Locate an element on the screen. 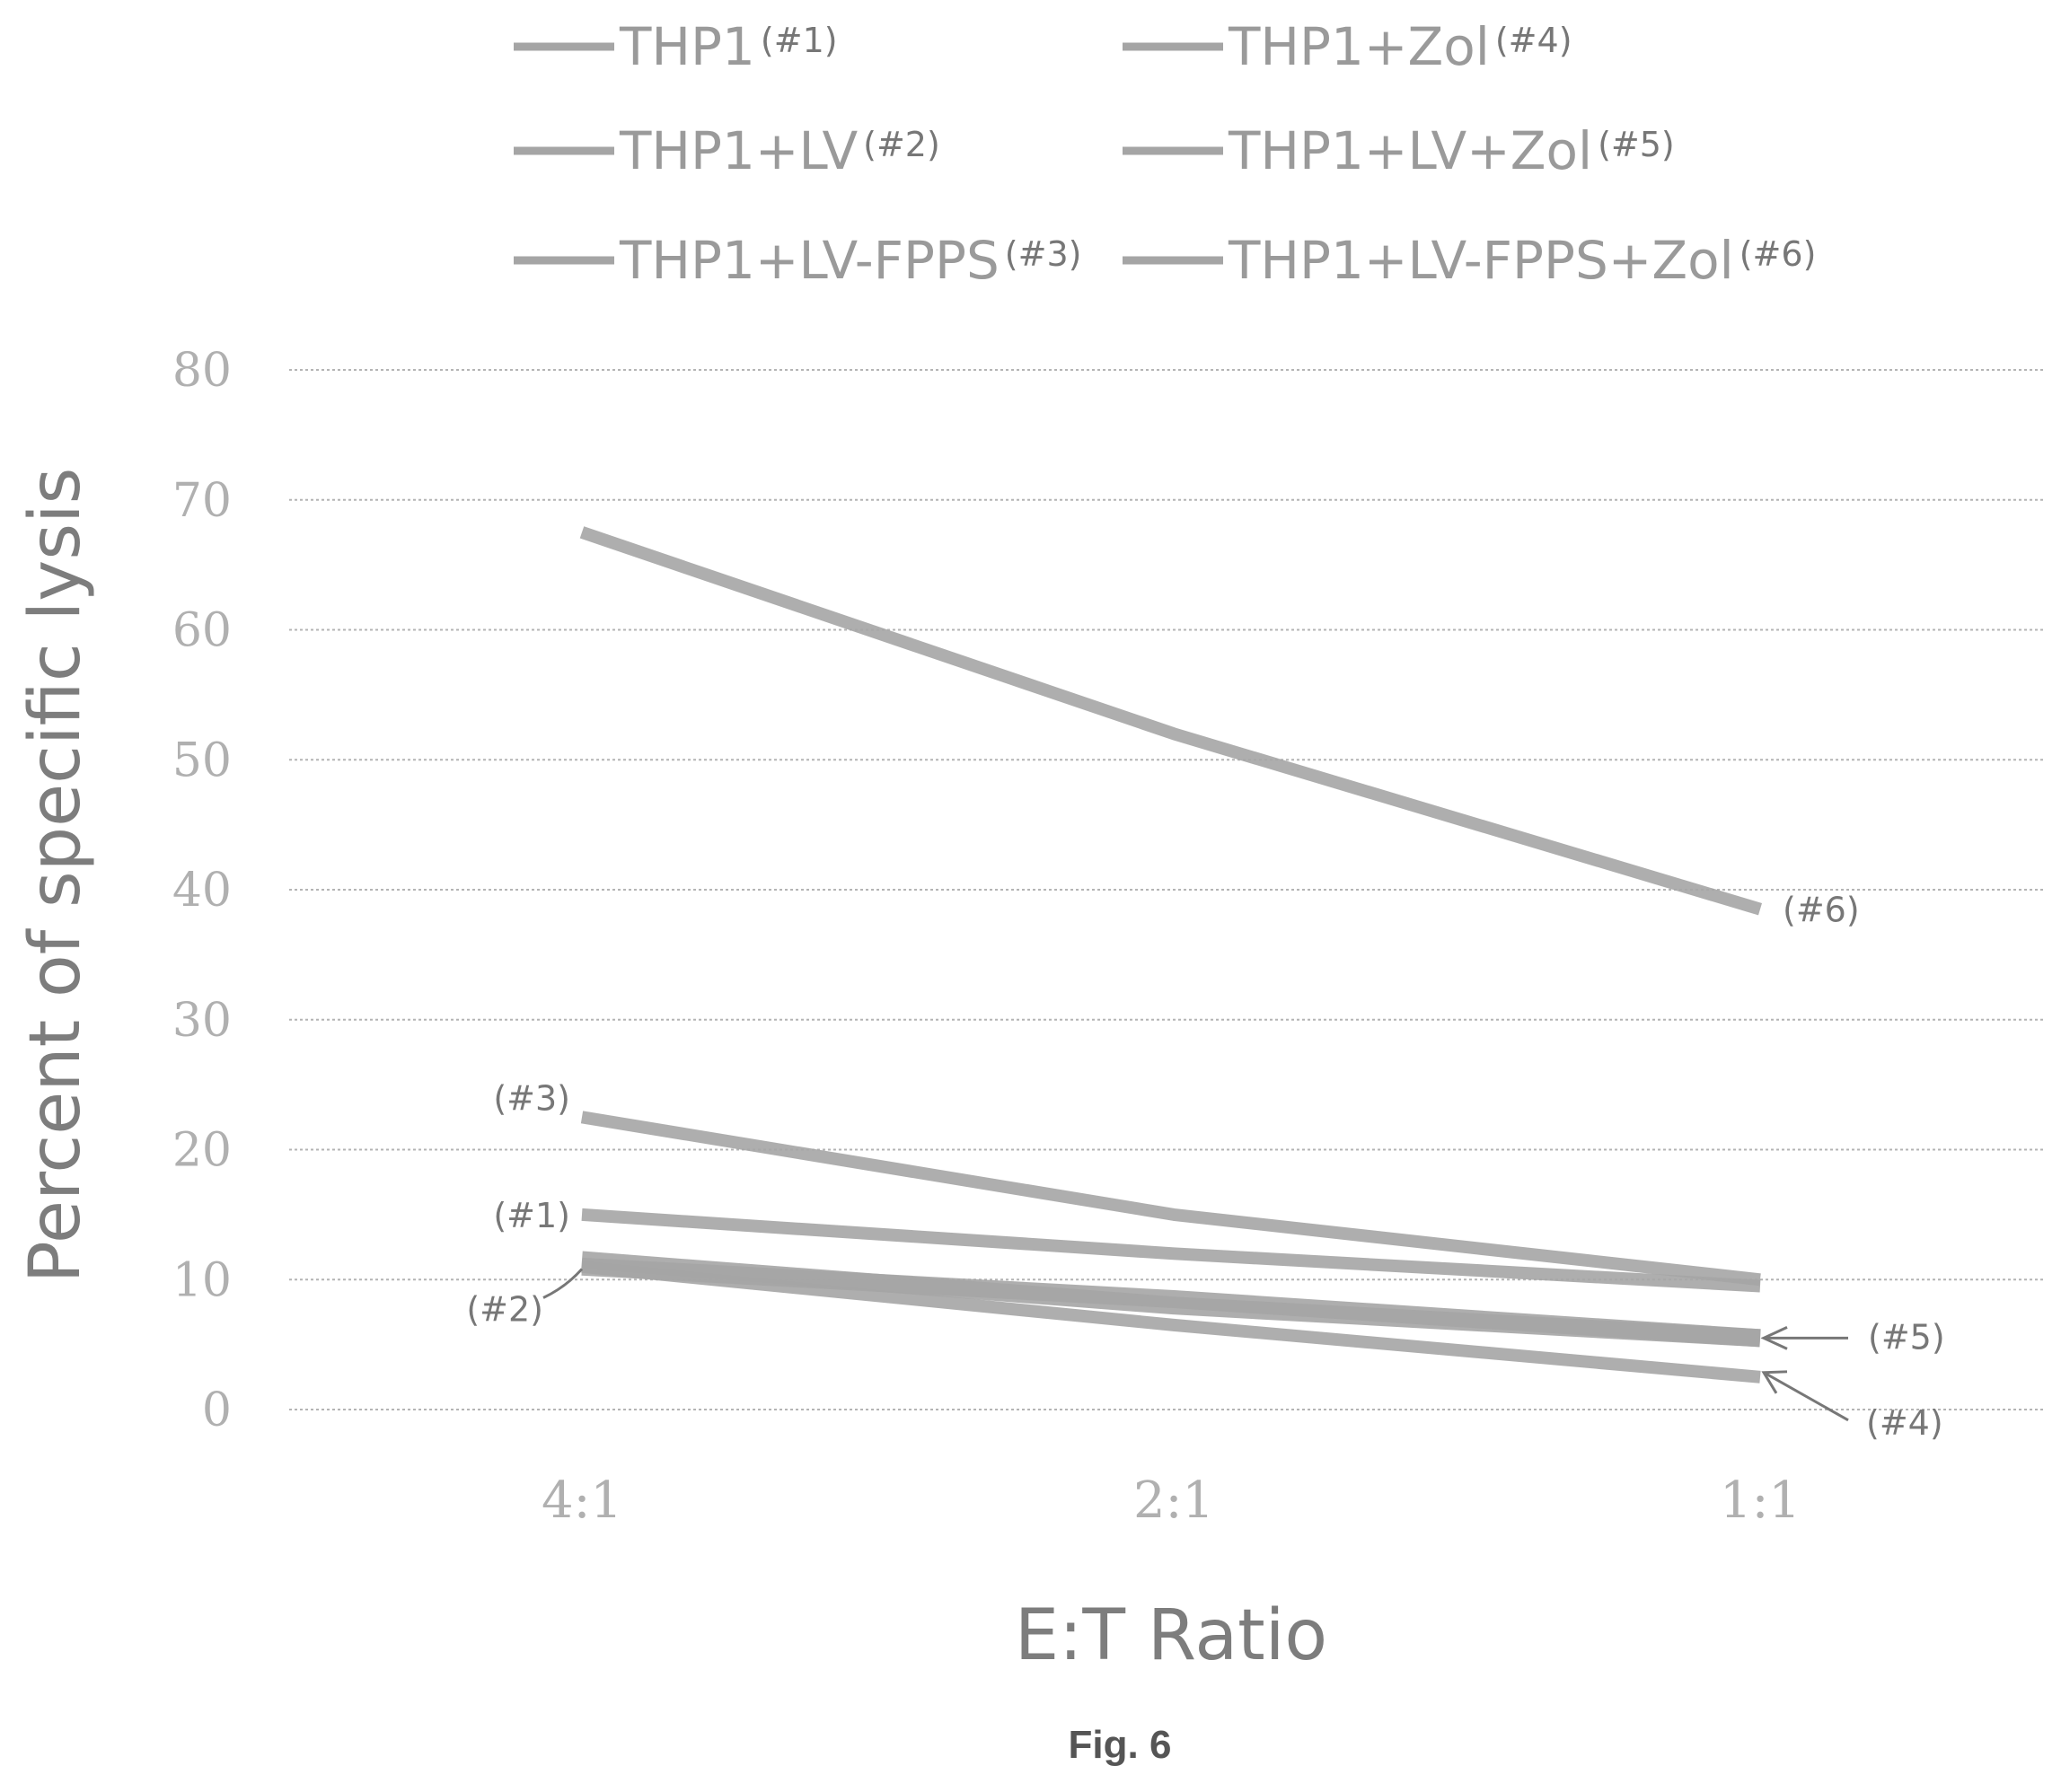 This screenshot has width=2061, height=1792. legend-tag-2: (#2) is located at coordinates (902, 145).